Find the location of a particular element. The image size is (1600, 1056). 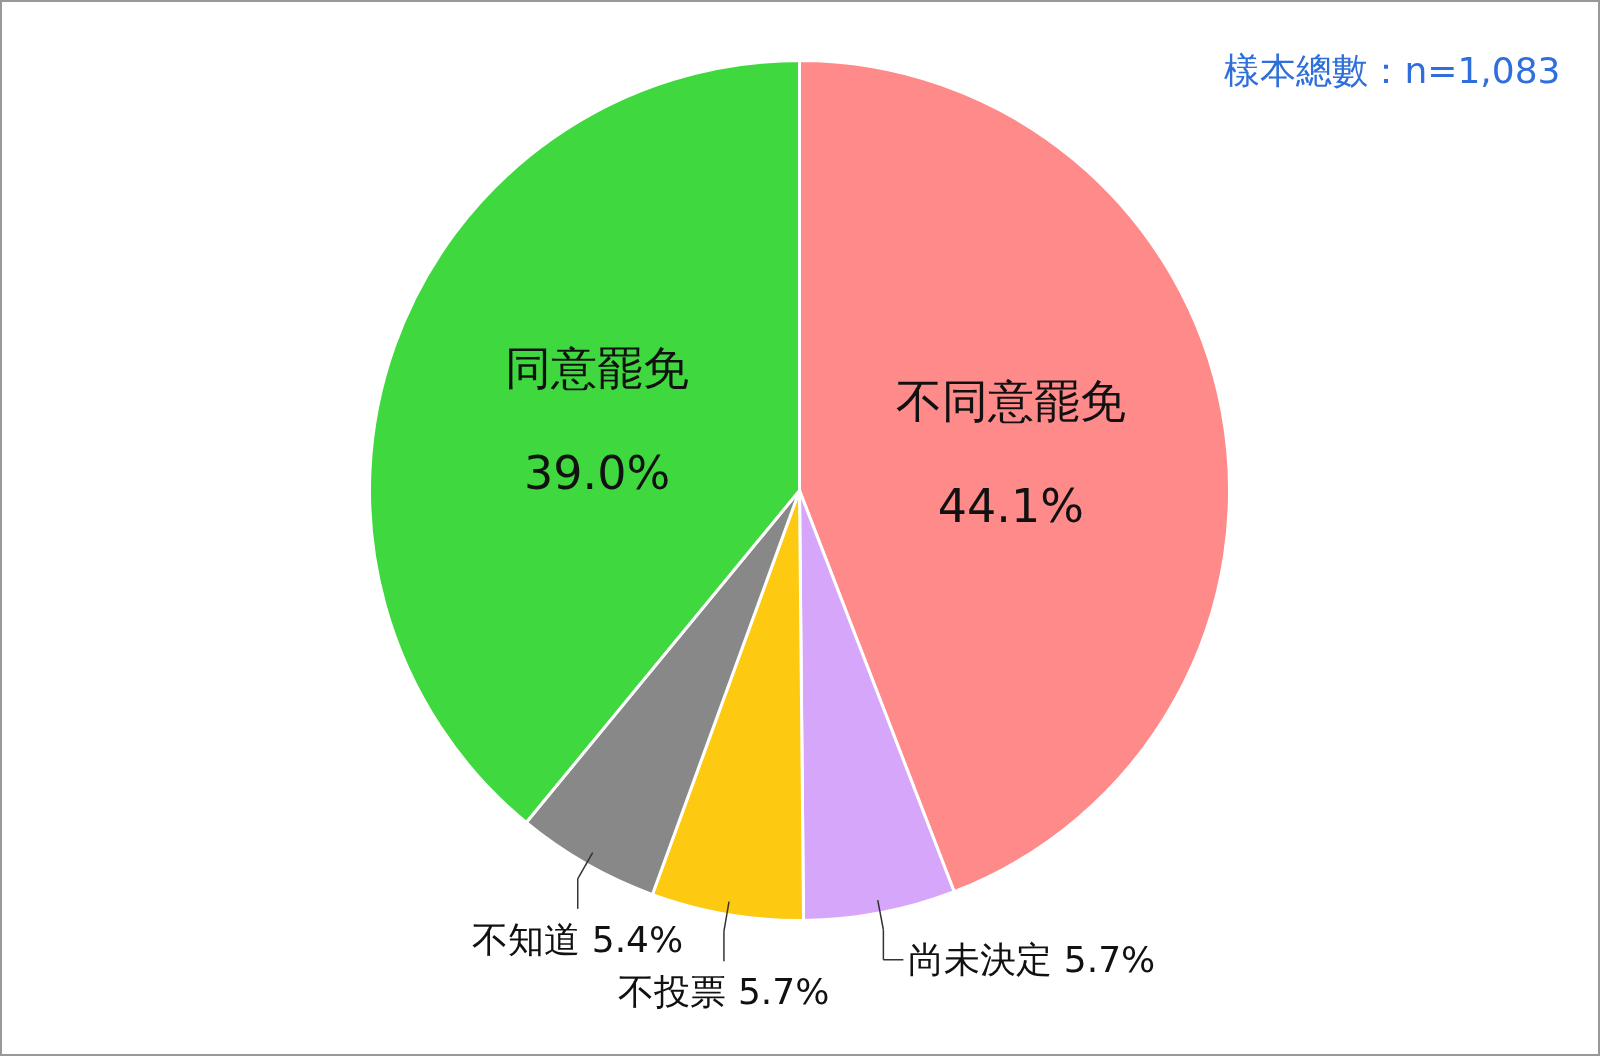

slice-label: 不投票 5.7% is located at coordinates (724, 992).